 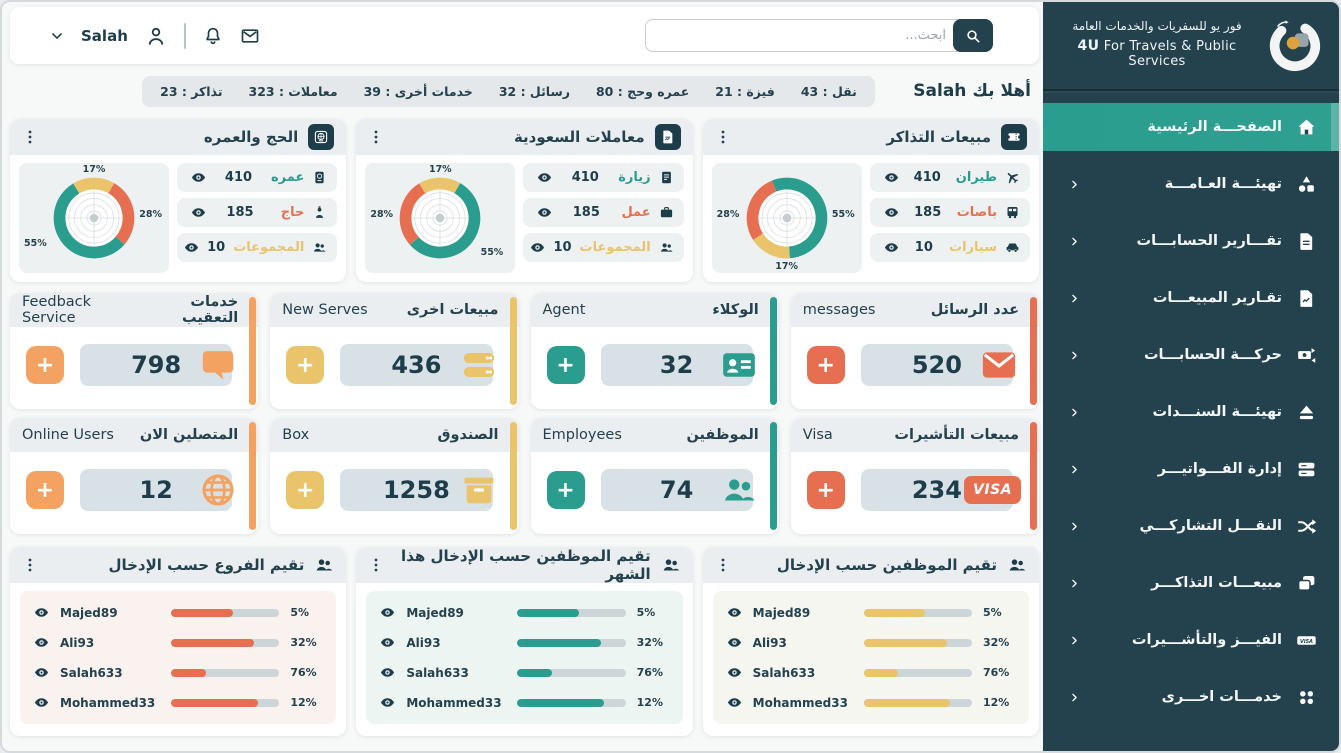 I want to click on search-icon, so click(x=973, y=36).